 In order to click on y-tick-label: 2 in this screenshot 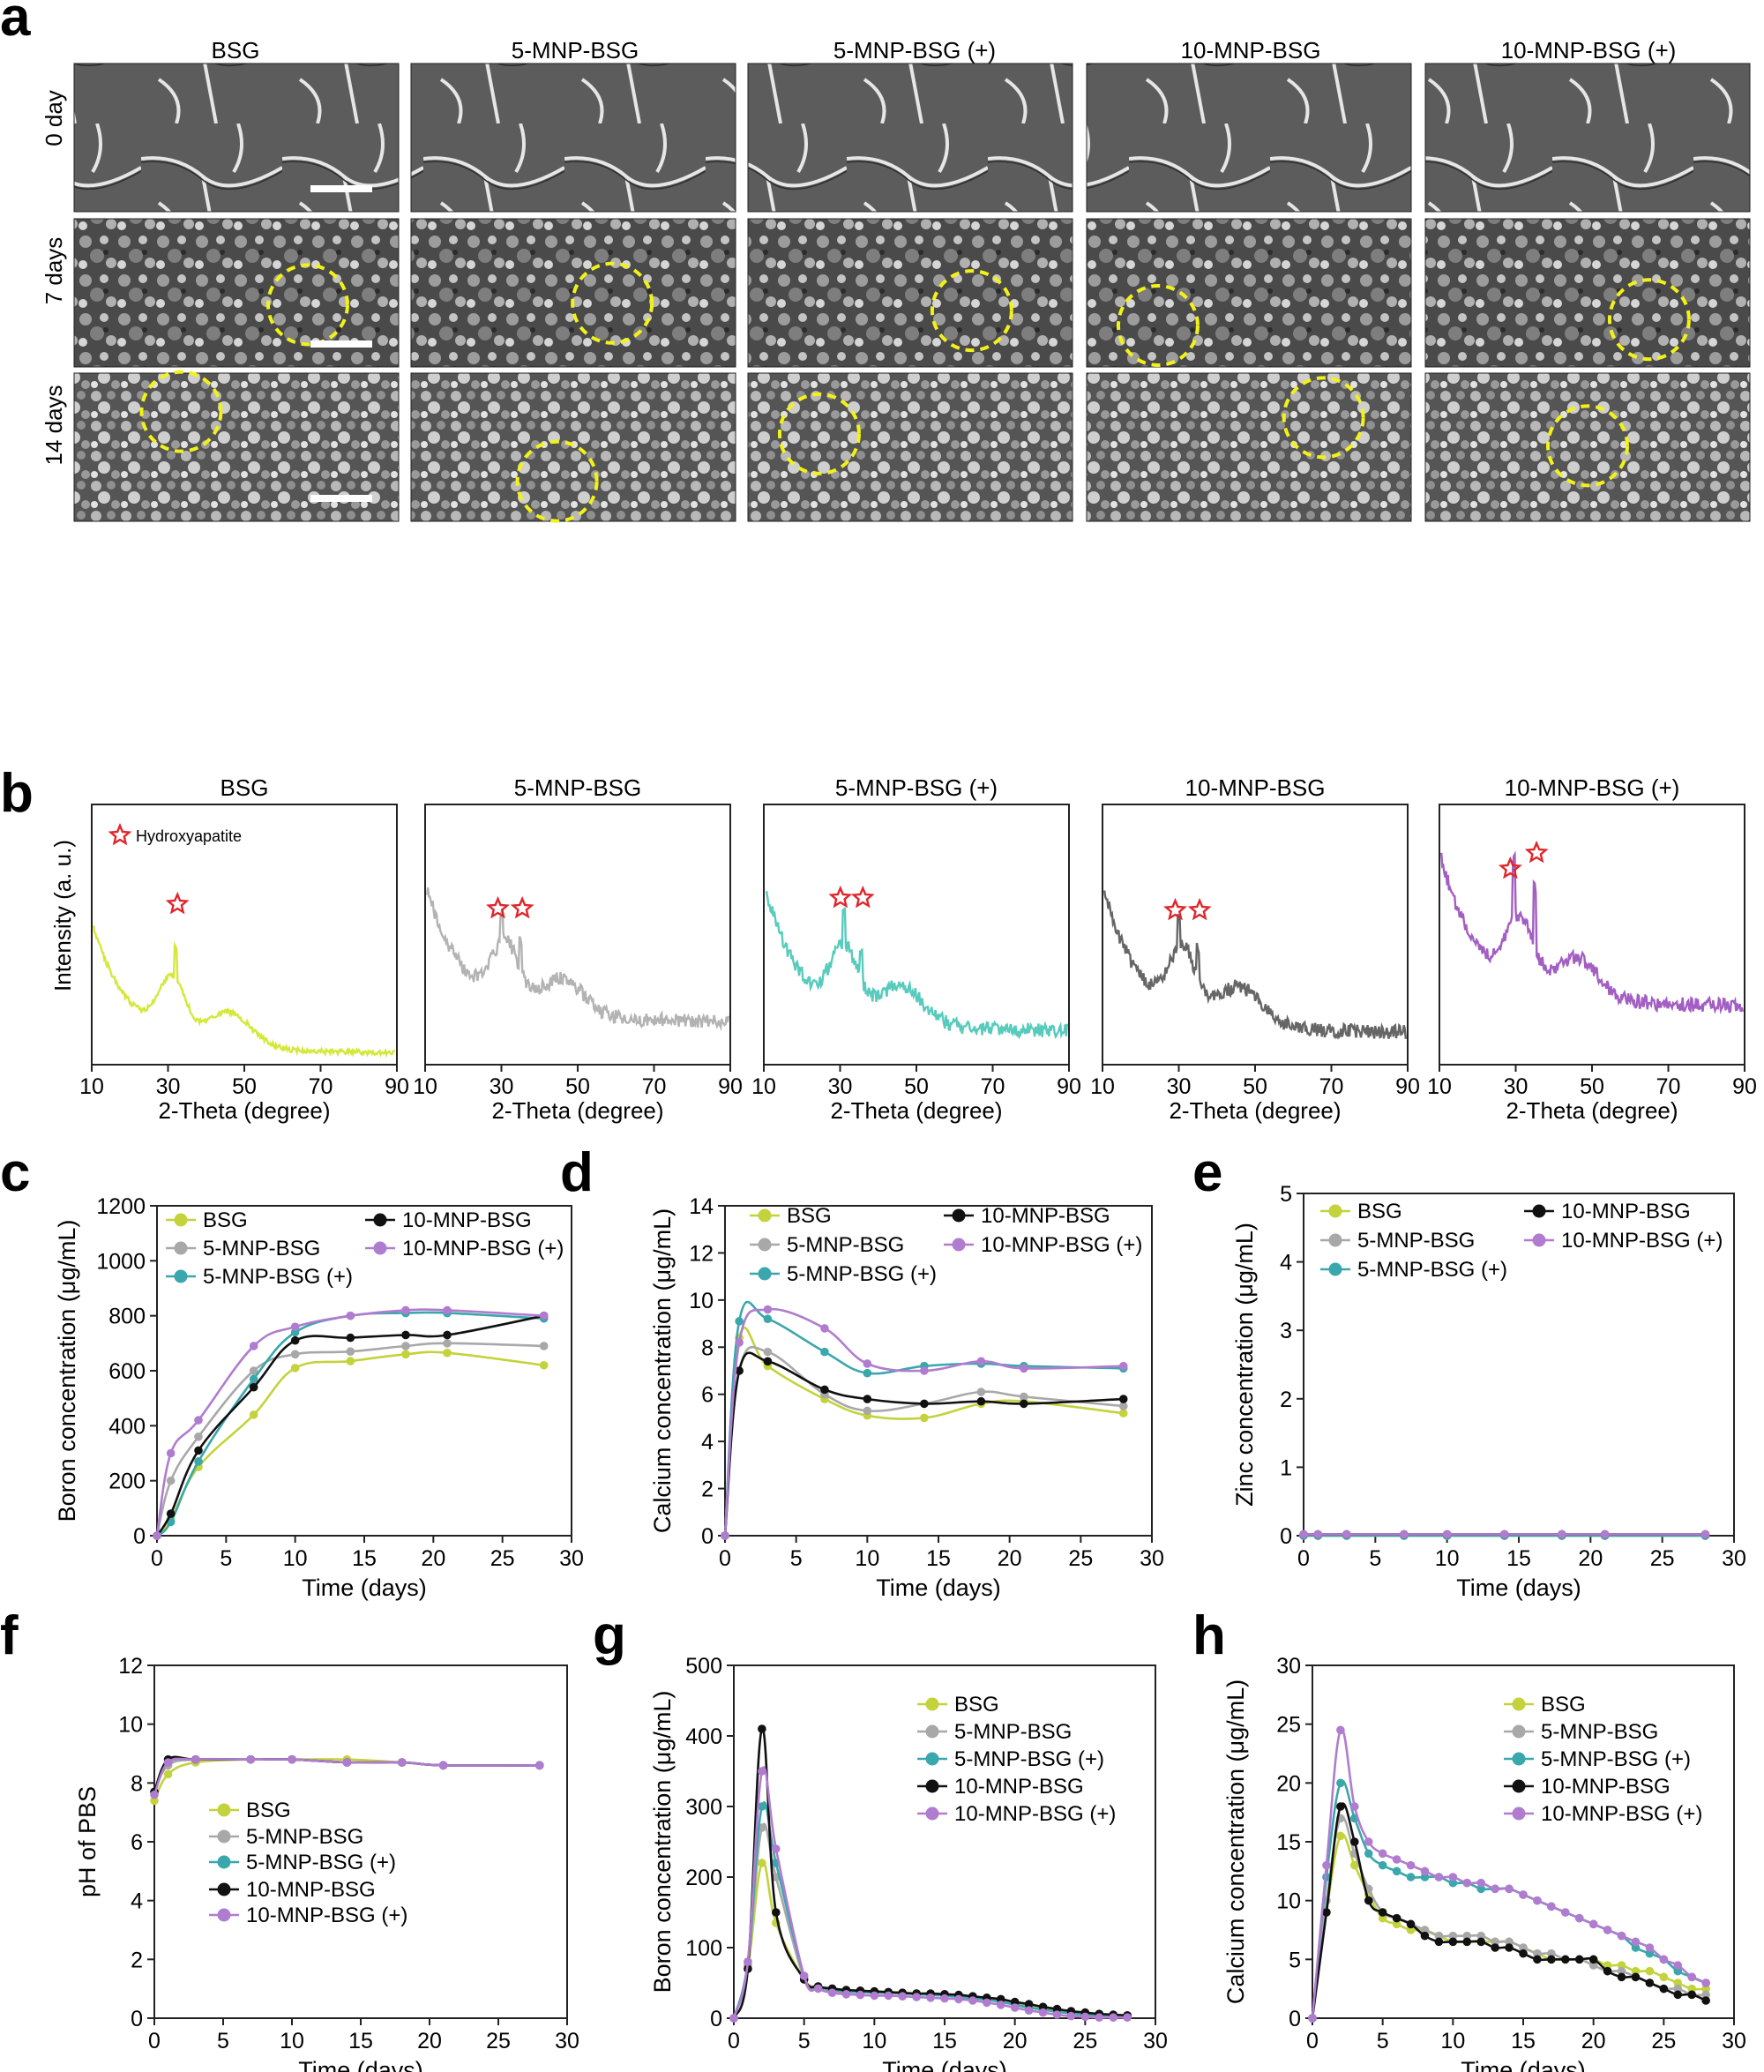, I will do `click(707, 1489)`.